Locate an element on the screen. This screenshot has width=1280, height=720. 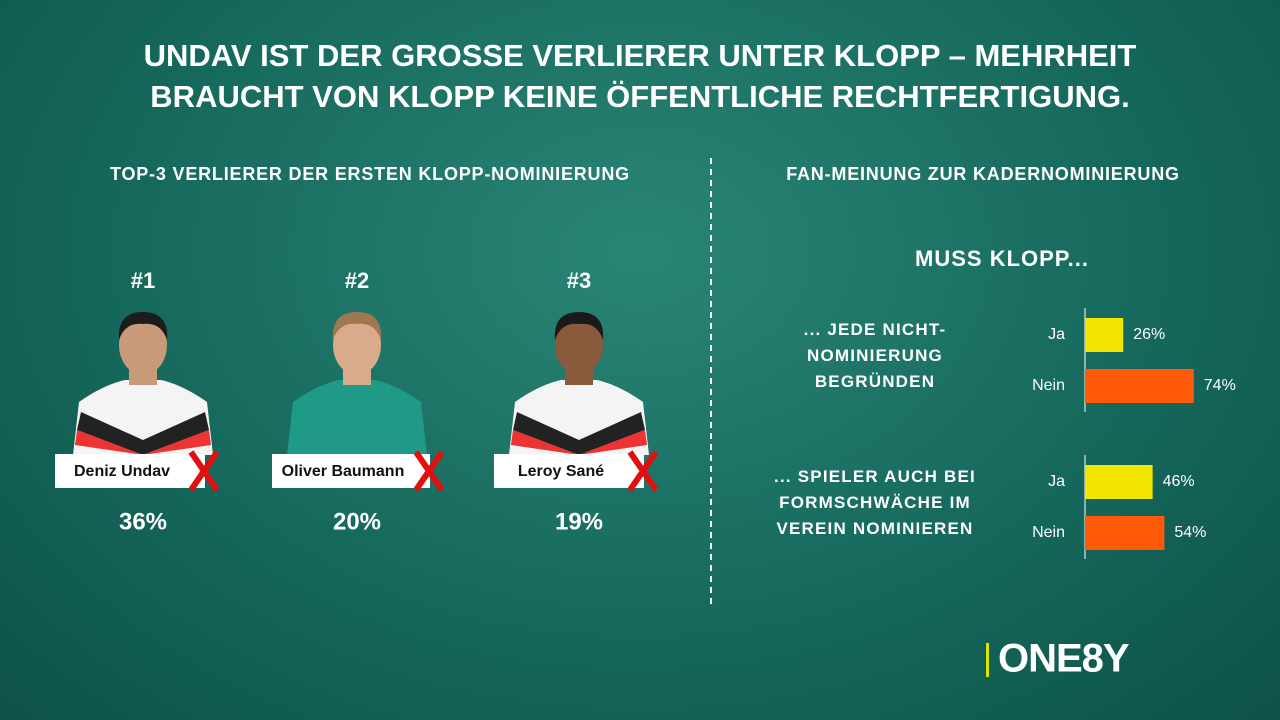
value-label: 54% is located at coordinates (1190, 532).